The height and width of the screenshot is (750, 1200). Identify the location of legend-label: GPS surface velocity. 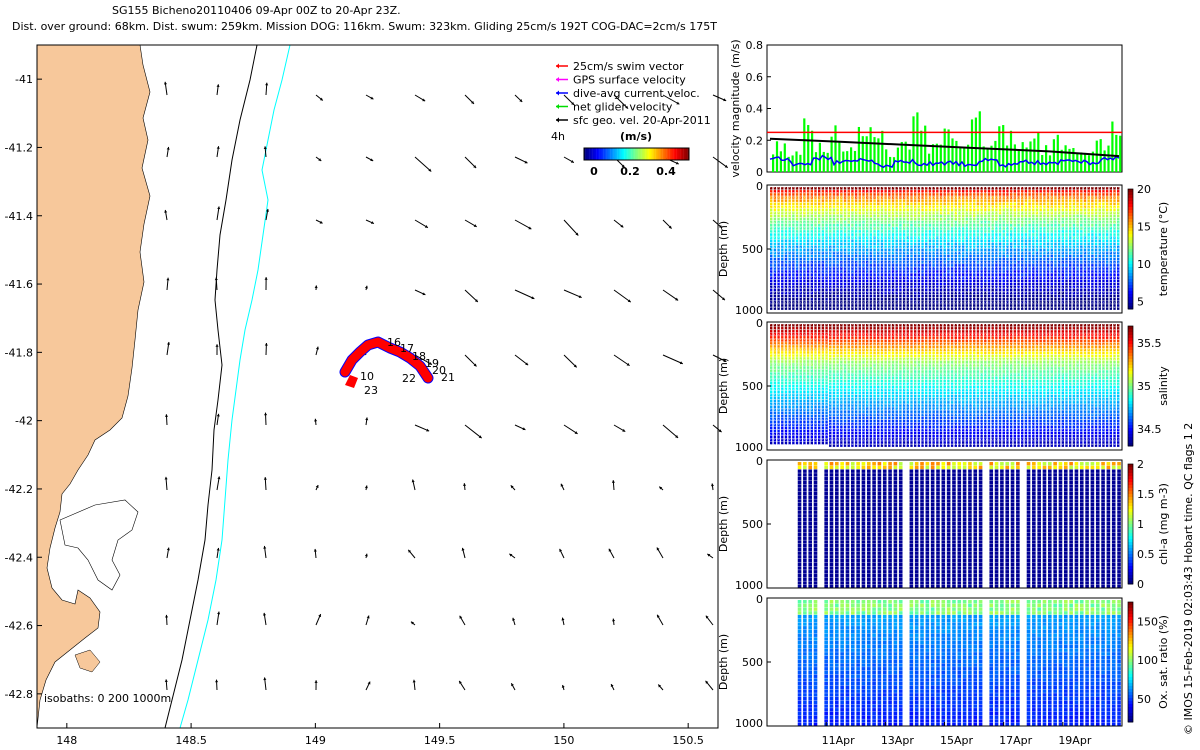
(629, 80).